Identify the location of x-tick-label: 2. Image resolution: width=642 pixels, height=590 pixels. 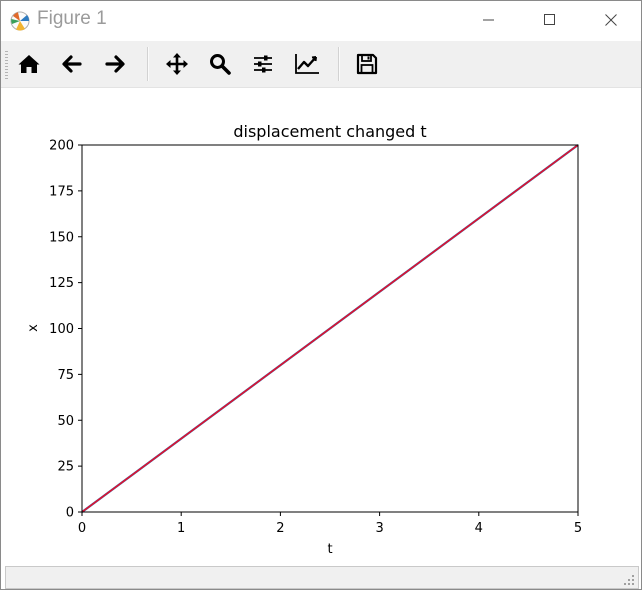
(280, 528).